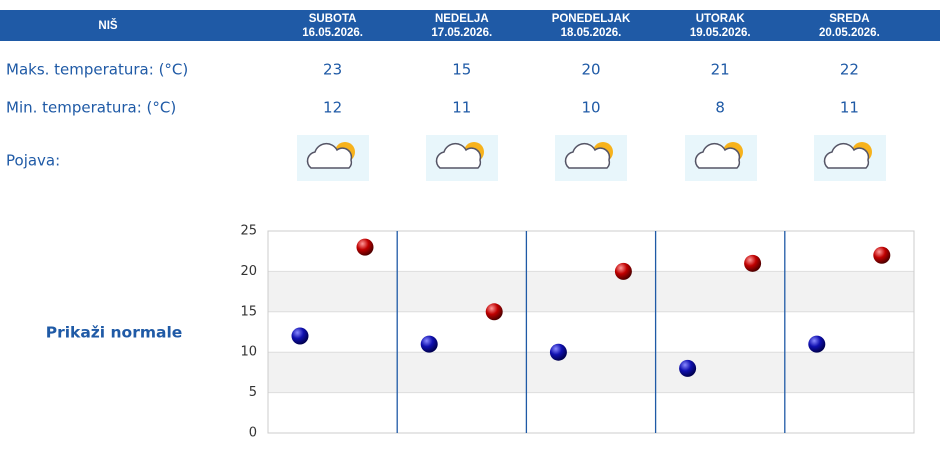 This screenshot has height=459, width=940. What do you see at coordinates (333, 19) in the screenshot?
I see `day-name: SUBOTA` at bounding box center [333, 19].